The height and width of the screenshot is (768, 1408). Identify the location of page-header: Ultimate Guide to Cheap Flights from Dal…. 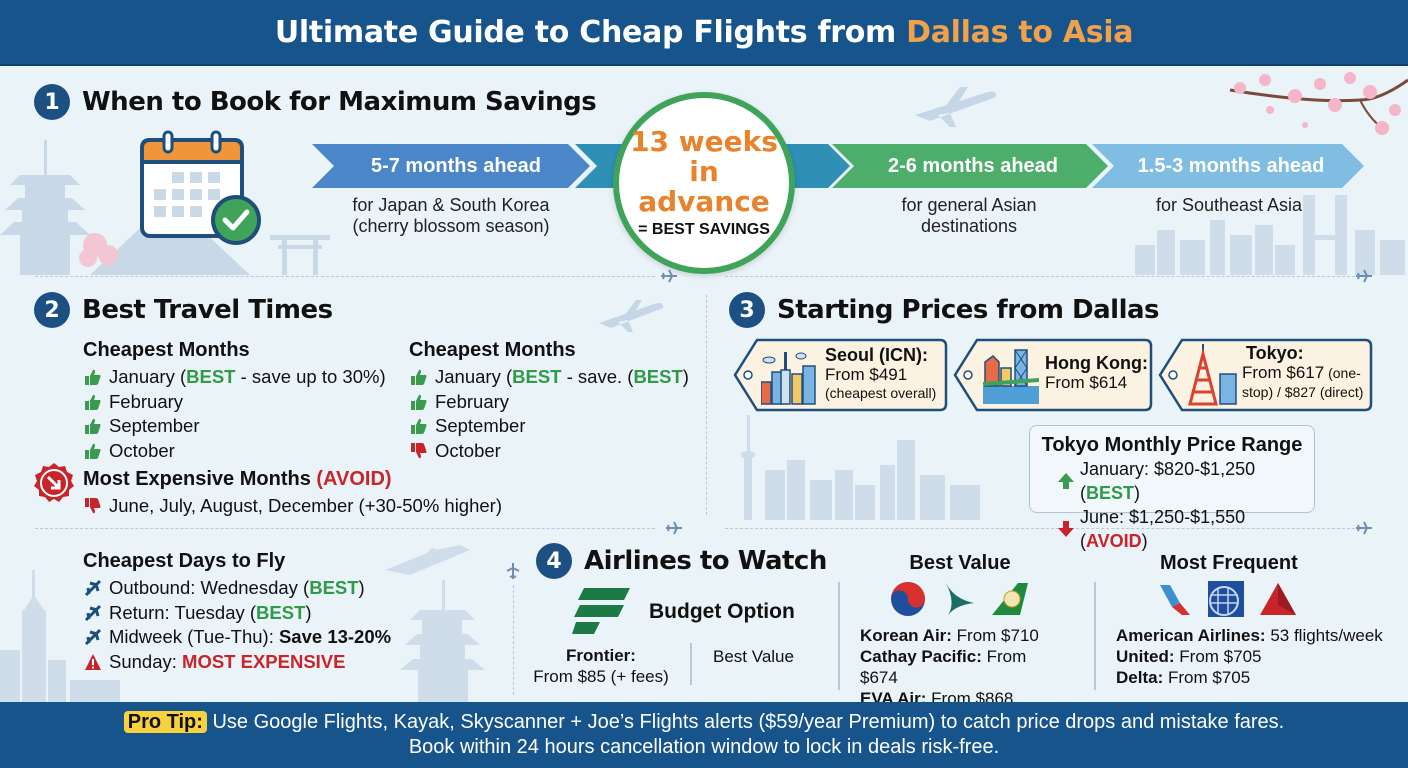
(704, 33).